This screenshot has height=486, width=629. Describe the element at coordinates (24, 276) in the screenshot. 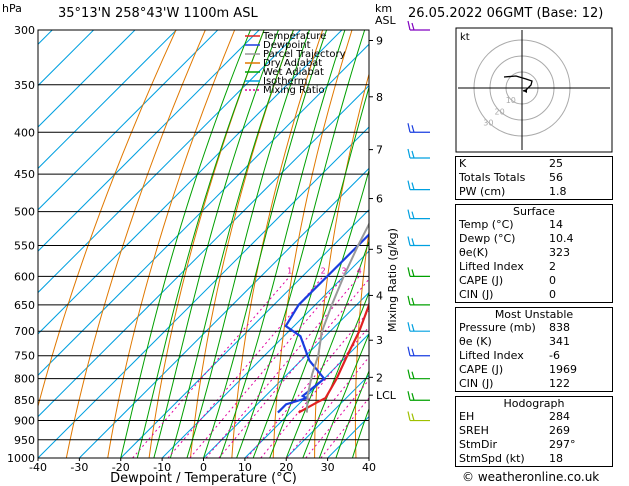

I see `pressure-tick-label: 600` at that location.